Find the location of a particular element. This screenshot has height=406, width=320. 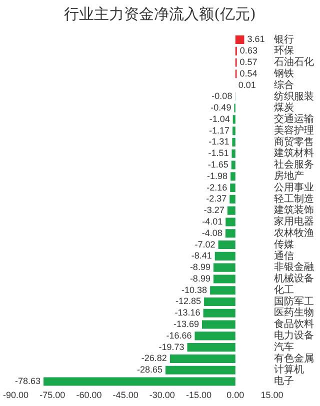

data-label: -1.31 is located at coordinates (219, 141).